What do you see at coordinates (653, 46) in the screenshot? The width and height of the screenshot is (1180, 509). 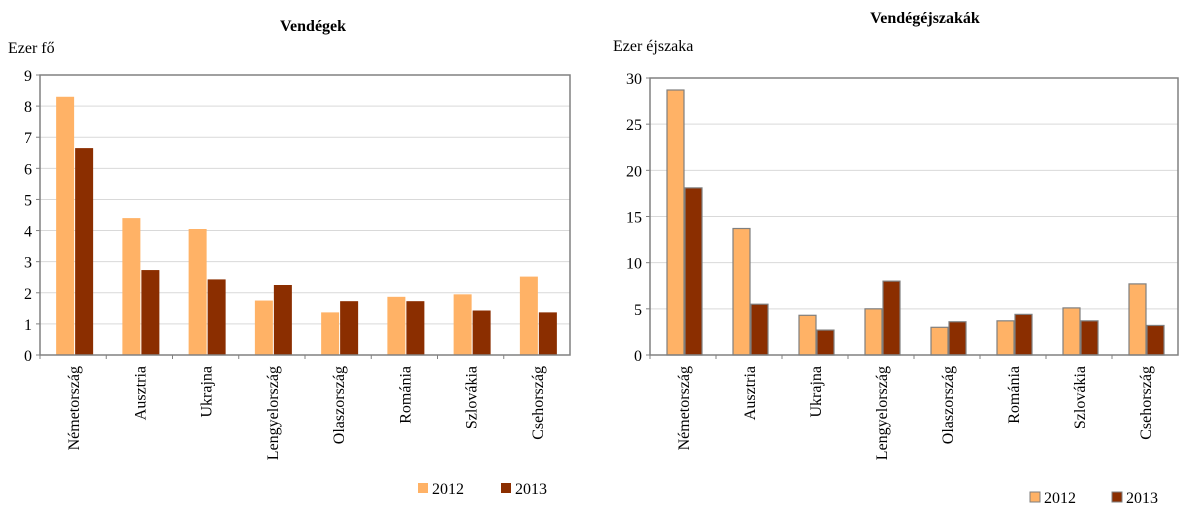 I see `y-unit-label: Ezer éjszaka` at bounding box center [653, 46].